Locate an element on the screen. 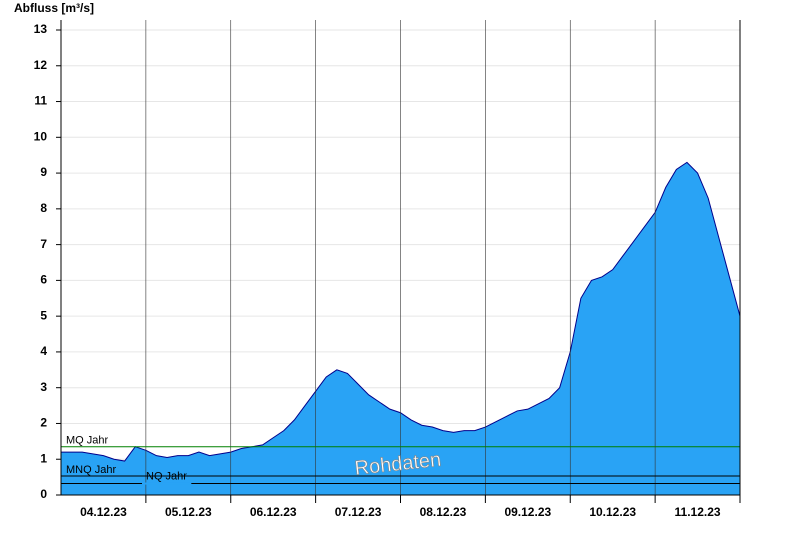 Image resolution: width=800 pixels, height=550 pixels. y-tick-label: 1 is located at coordinates (43, 458).